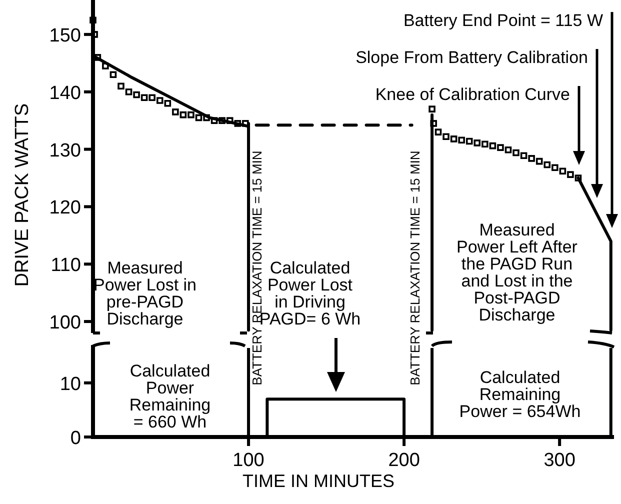 The image size is (621, 504). I want to click on x-axis-title: TIME IN MINUTES, so click(318, 481).